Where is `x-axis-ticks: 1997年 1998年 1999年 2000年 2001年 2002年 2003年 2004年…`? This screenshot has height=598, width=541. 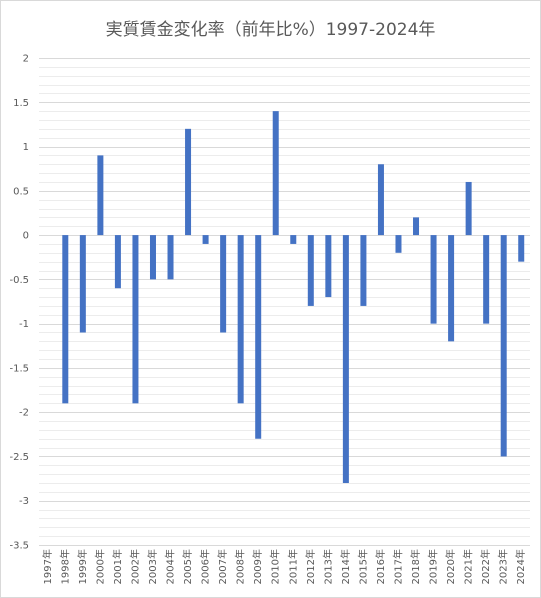
x-axis-ticks: 1997年 1998年 1999年 2000年 2001年 2002年 2003年 2004年… is located at coordinates (284, 566).